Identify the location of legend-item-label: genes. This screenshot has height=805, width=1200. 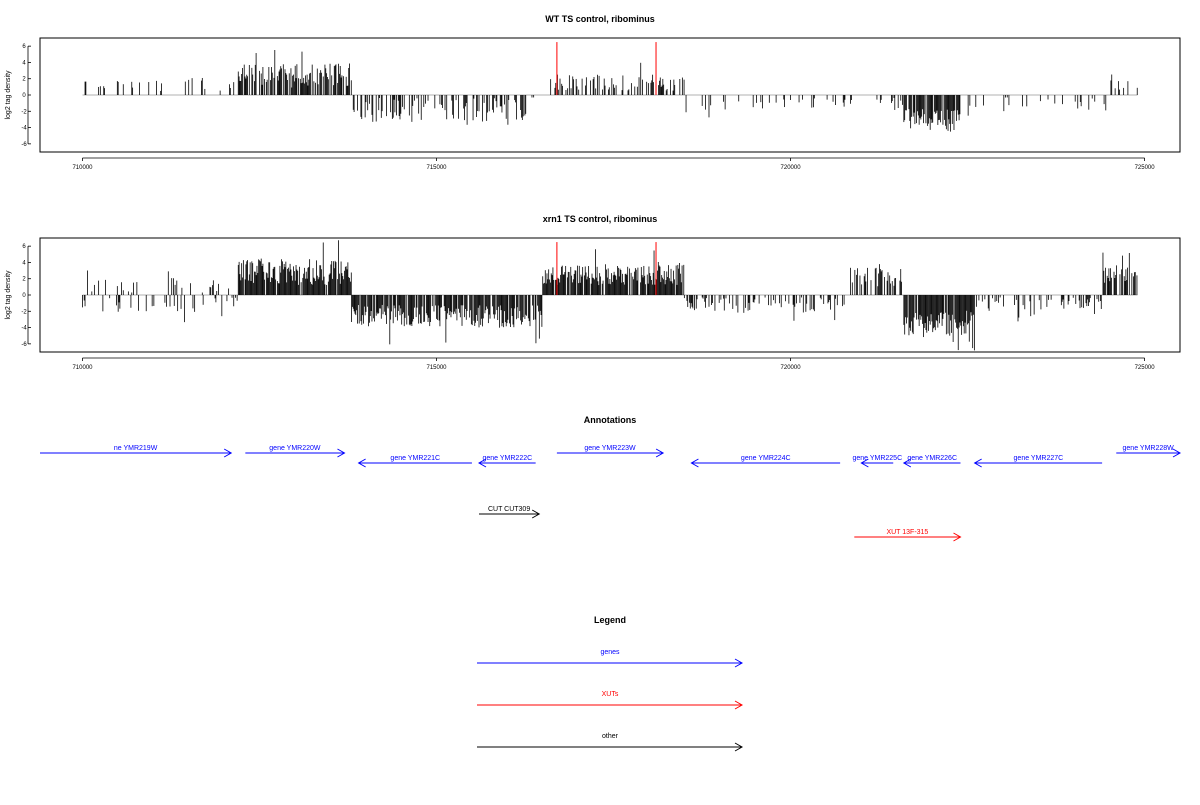
(610, 652).